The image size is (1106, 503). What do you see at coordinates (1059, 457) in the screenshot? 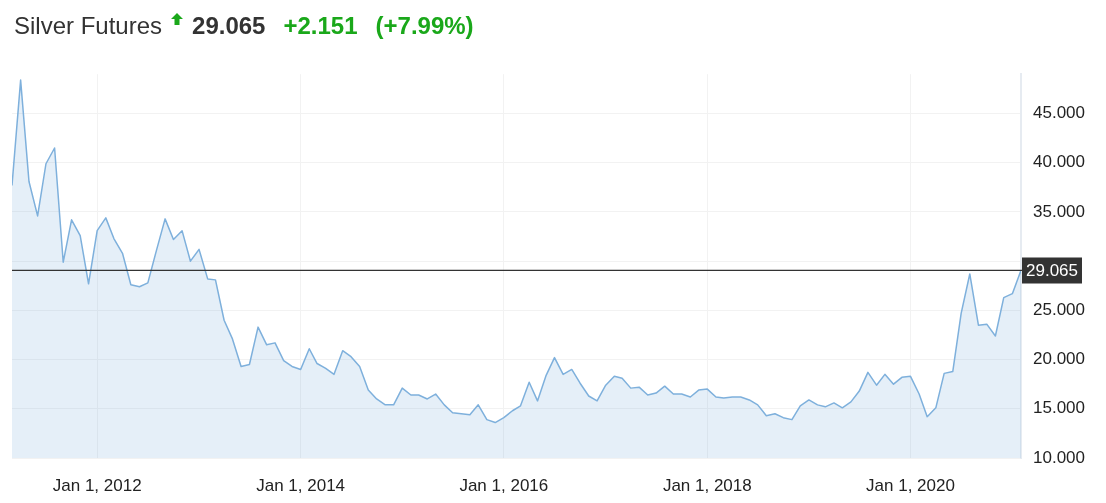
I see `y-tick-label: 10.000` at bounding box center [1059, 457].